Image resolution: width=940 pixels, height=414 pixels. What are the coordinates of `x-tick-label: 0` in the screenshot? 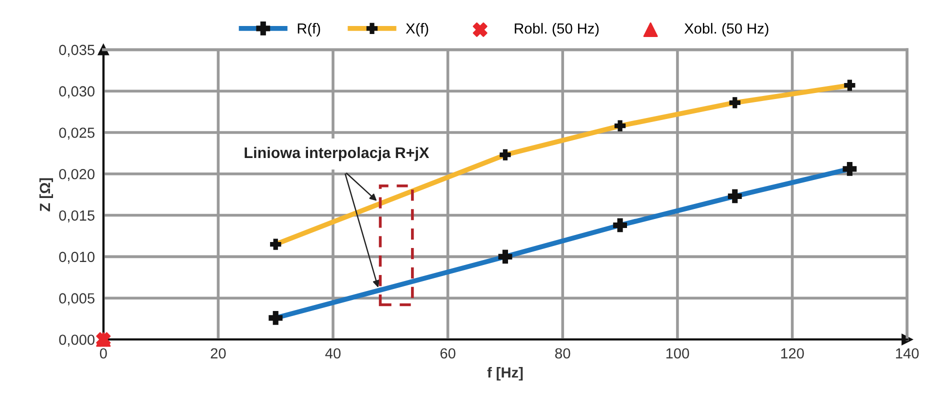 It's located at (103, 353).